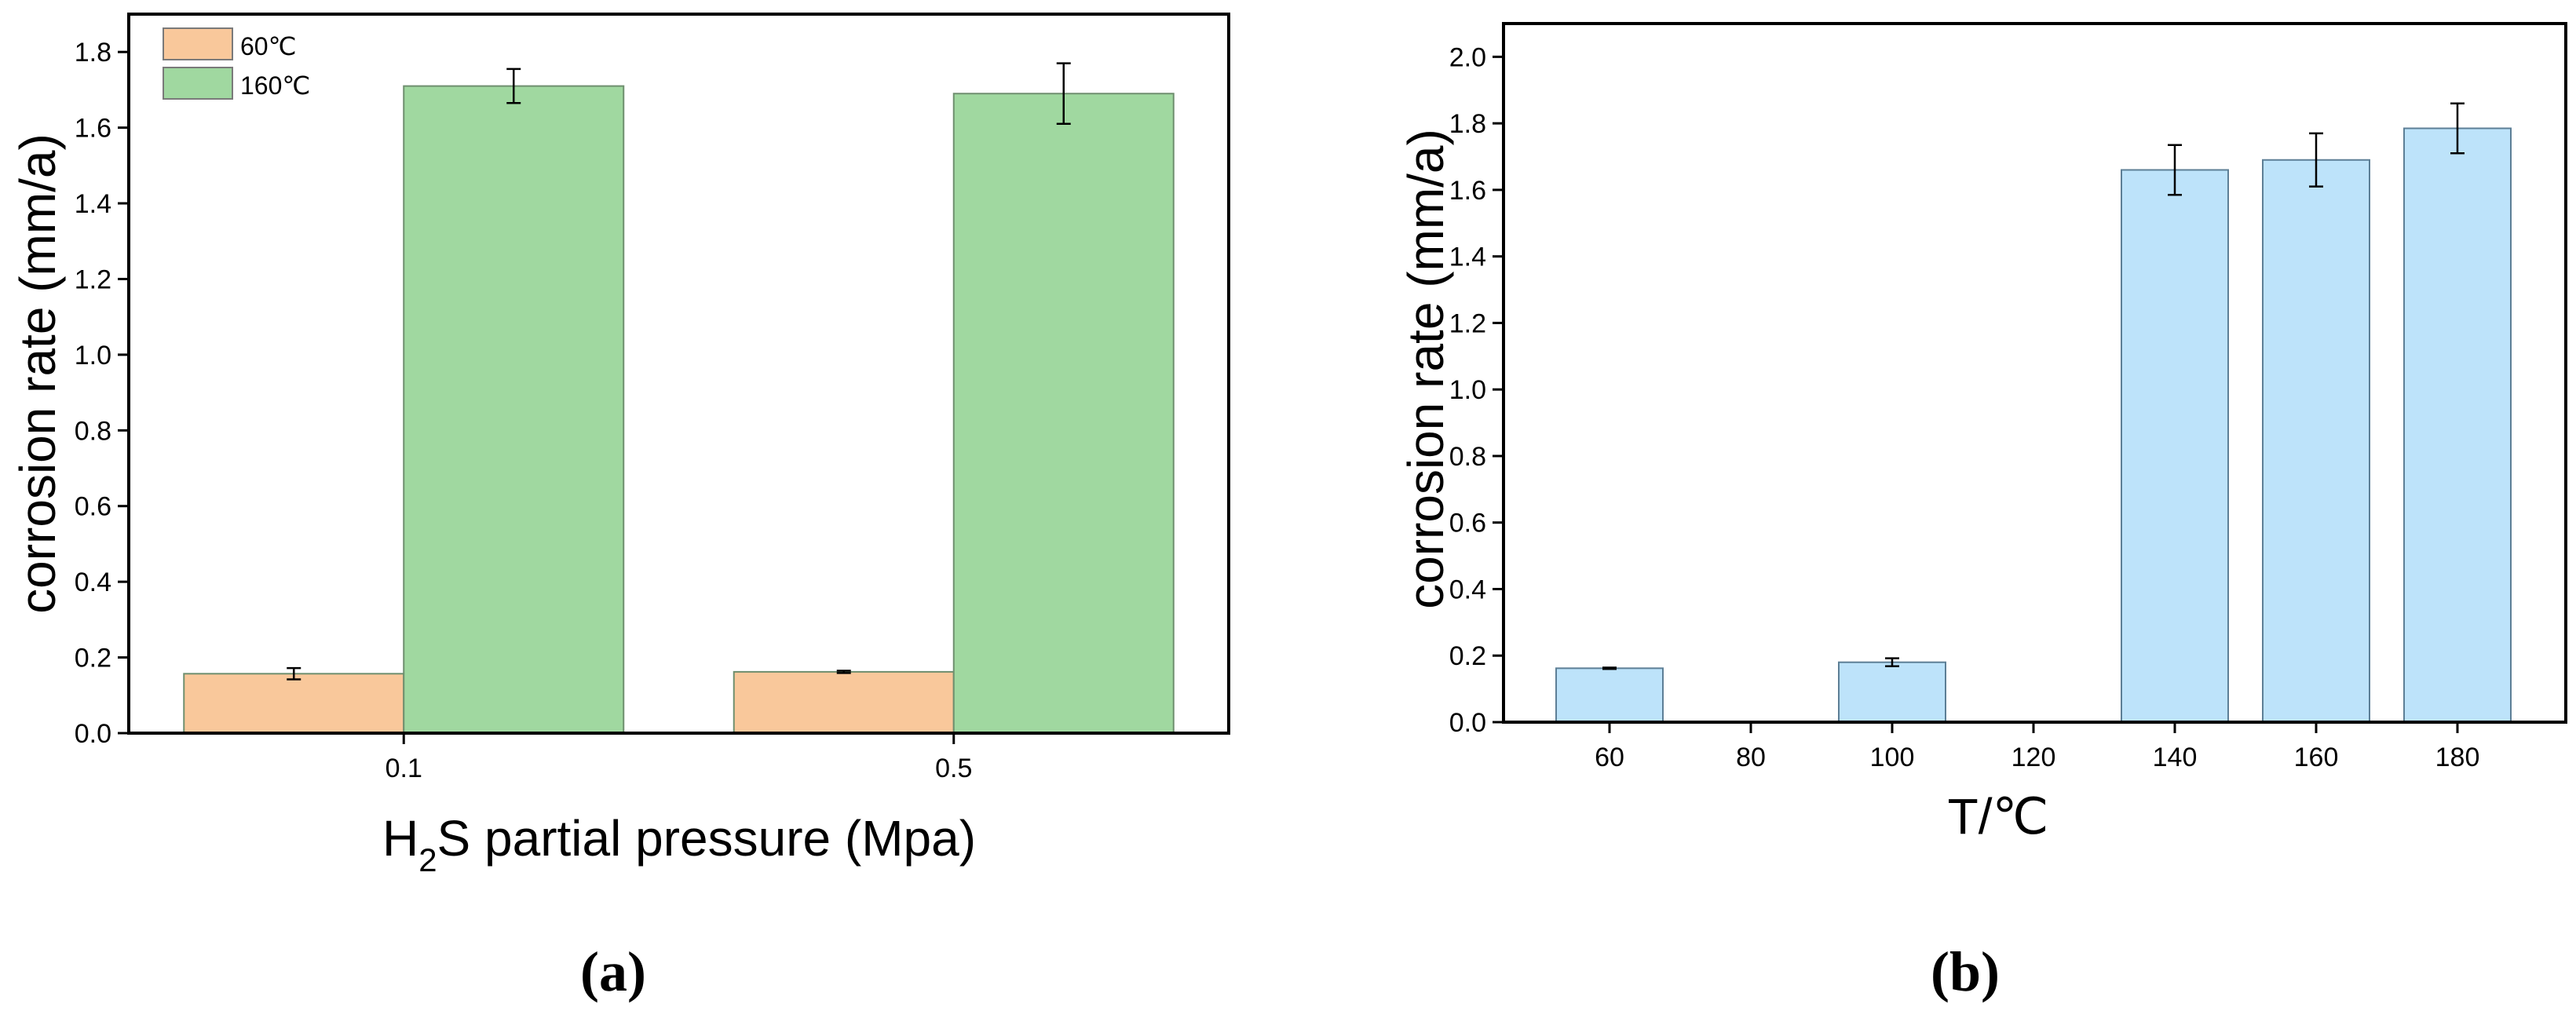 Image resolution: width=2576 pixels, height=1011 pixels. What do you see at coordinates (2175, 758) in the screenshot?
I see `x-tick-label: 140` at bounding box center [2175, 758].